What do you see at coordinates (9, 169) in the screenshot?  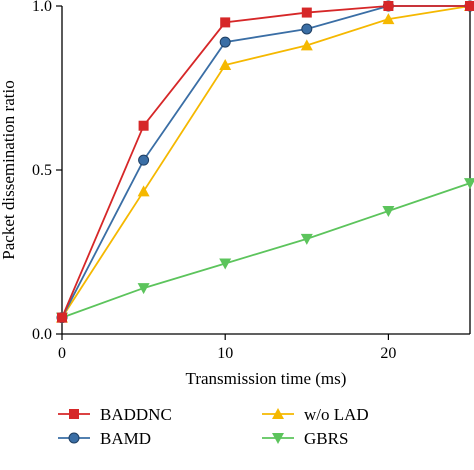 I see `y-axis-title: Packet dissemination ratio` at bounding box center [9, 169].